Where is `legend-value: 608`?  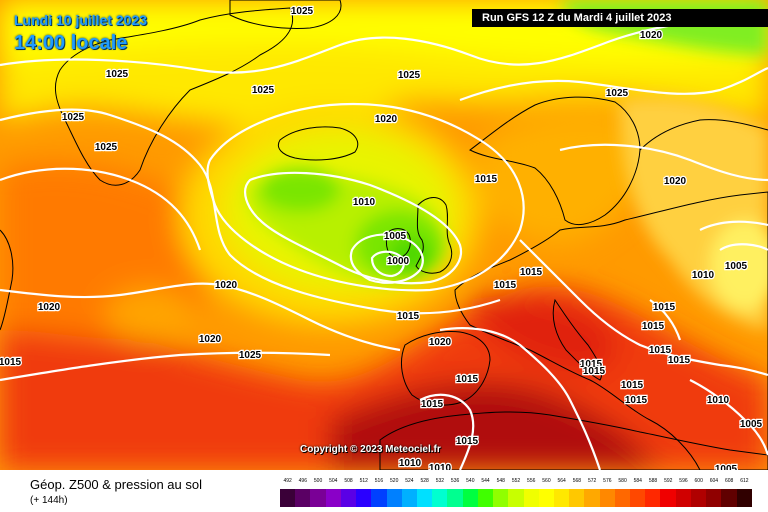 legend-value: 608 is located at coordinates (729, 481).